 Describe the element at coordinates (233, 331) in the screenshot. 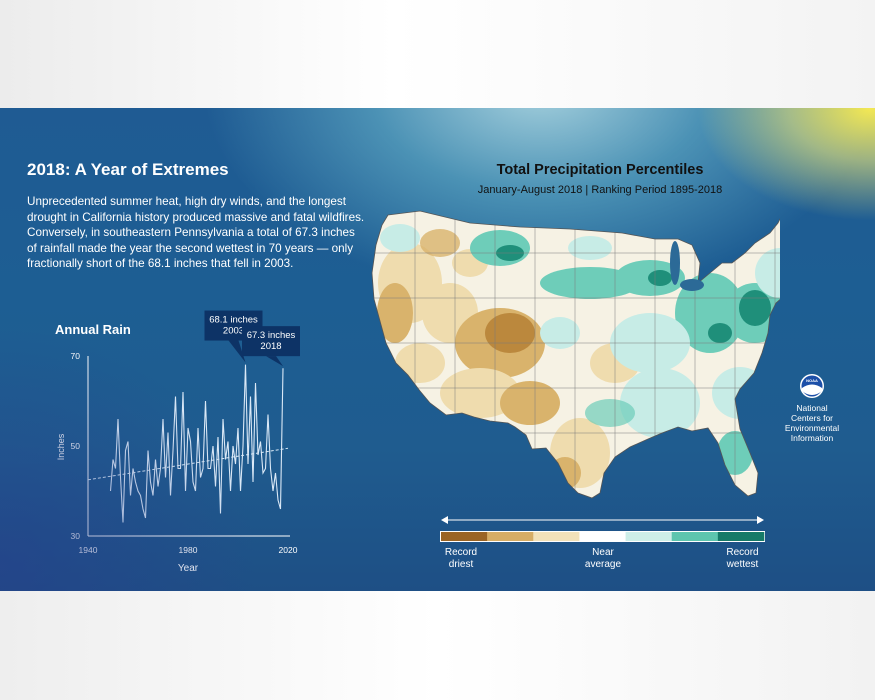

I see `annotation-text: 2003` at that location.